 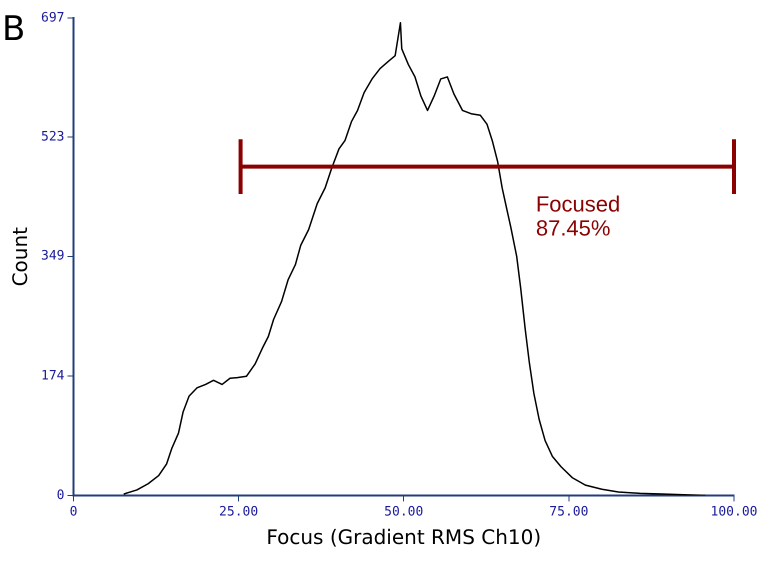 I want to click on y-tick-label: 697, so click(x=52, y=18).